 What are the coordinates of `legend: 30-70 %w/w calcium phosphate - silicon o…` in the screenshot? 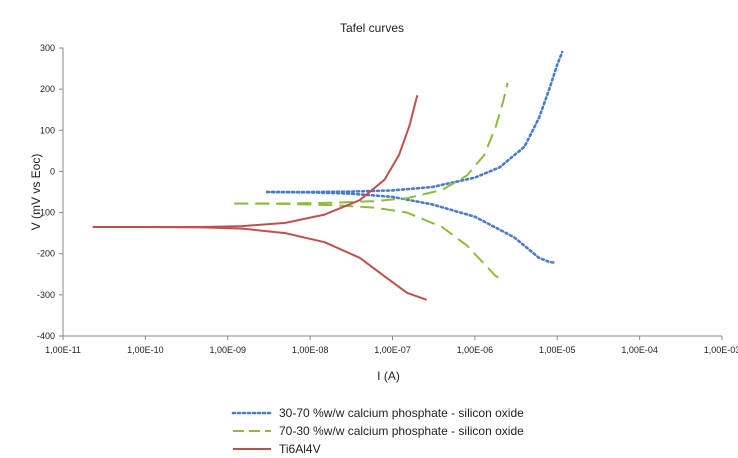 It's located at (377, 431).